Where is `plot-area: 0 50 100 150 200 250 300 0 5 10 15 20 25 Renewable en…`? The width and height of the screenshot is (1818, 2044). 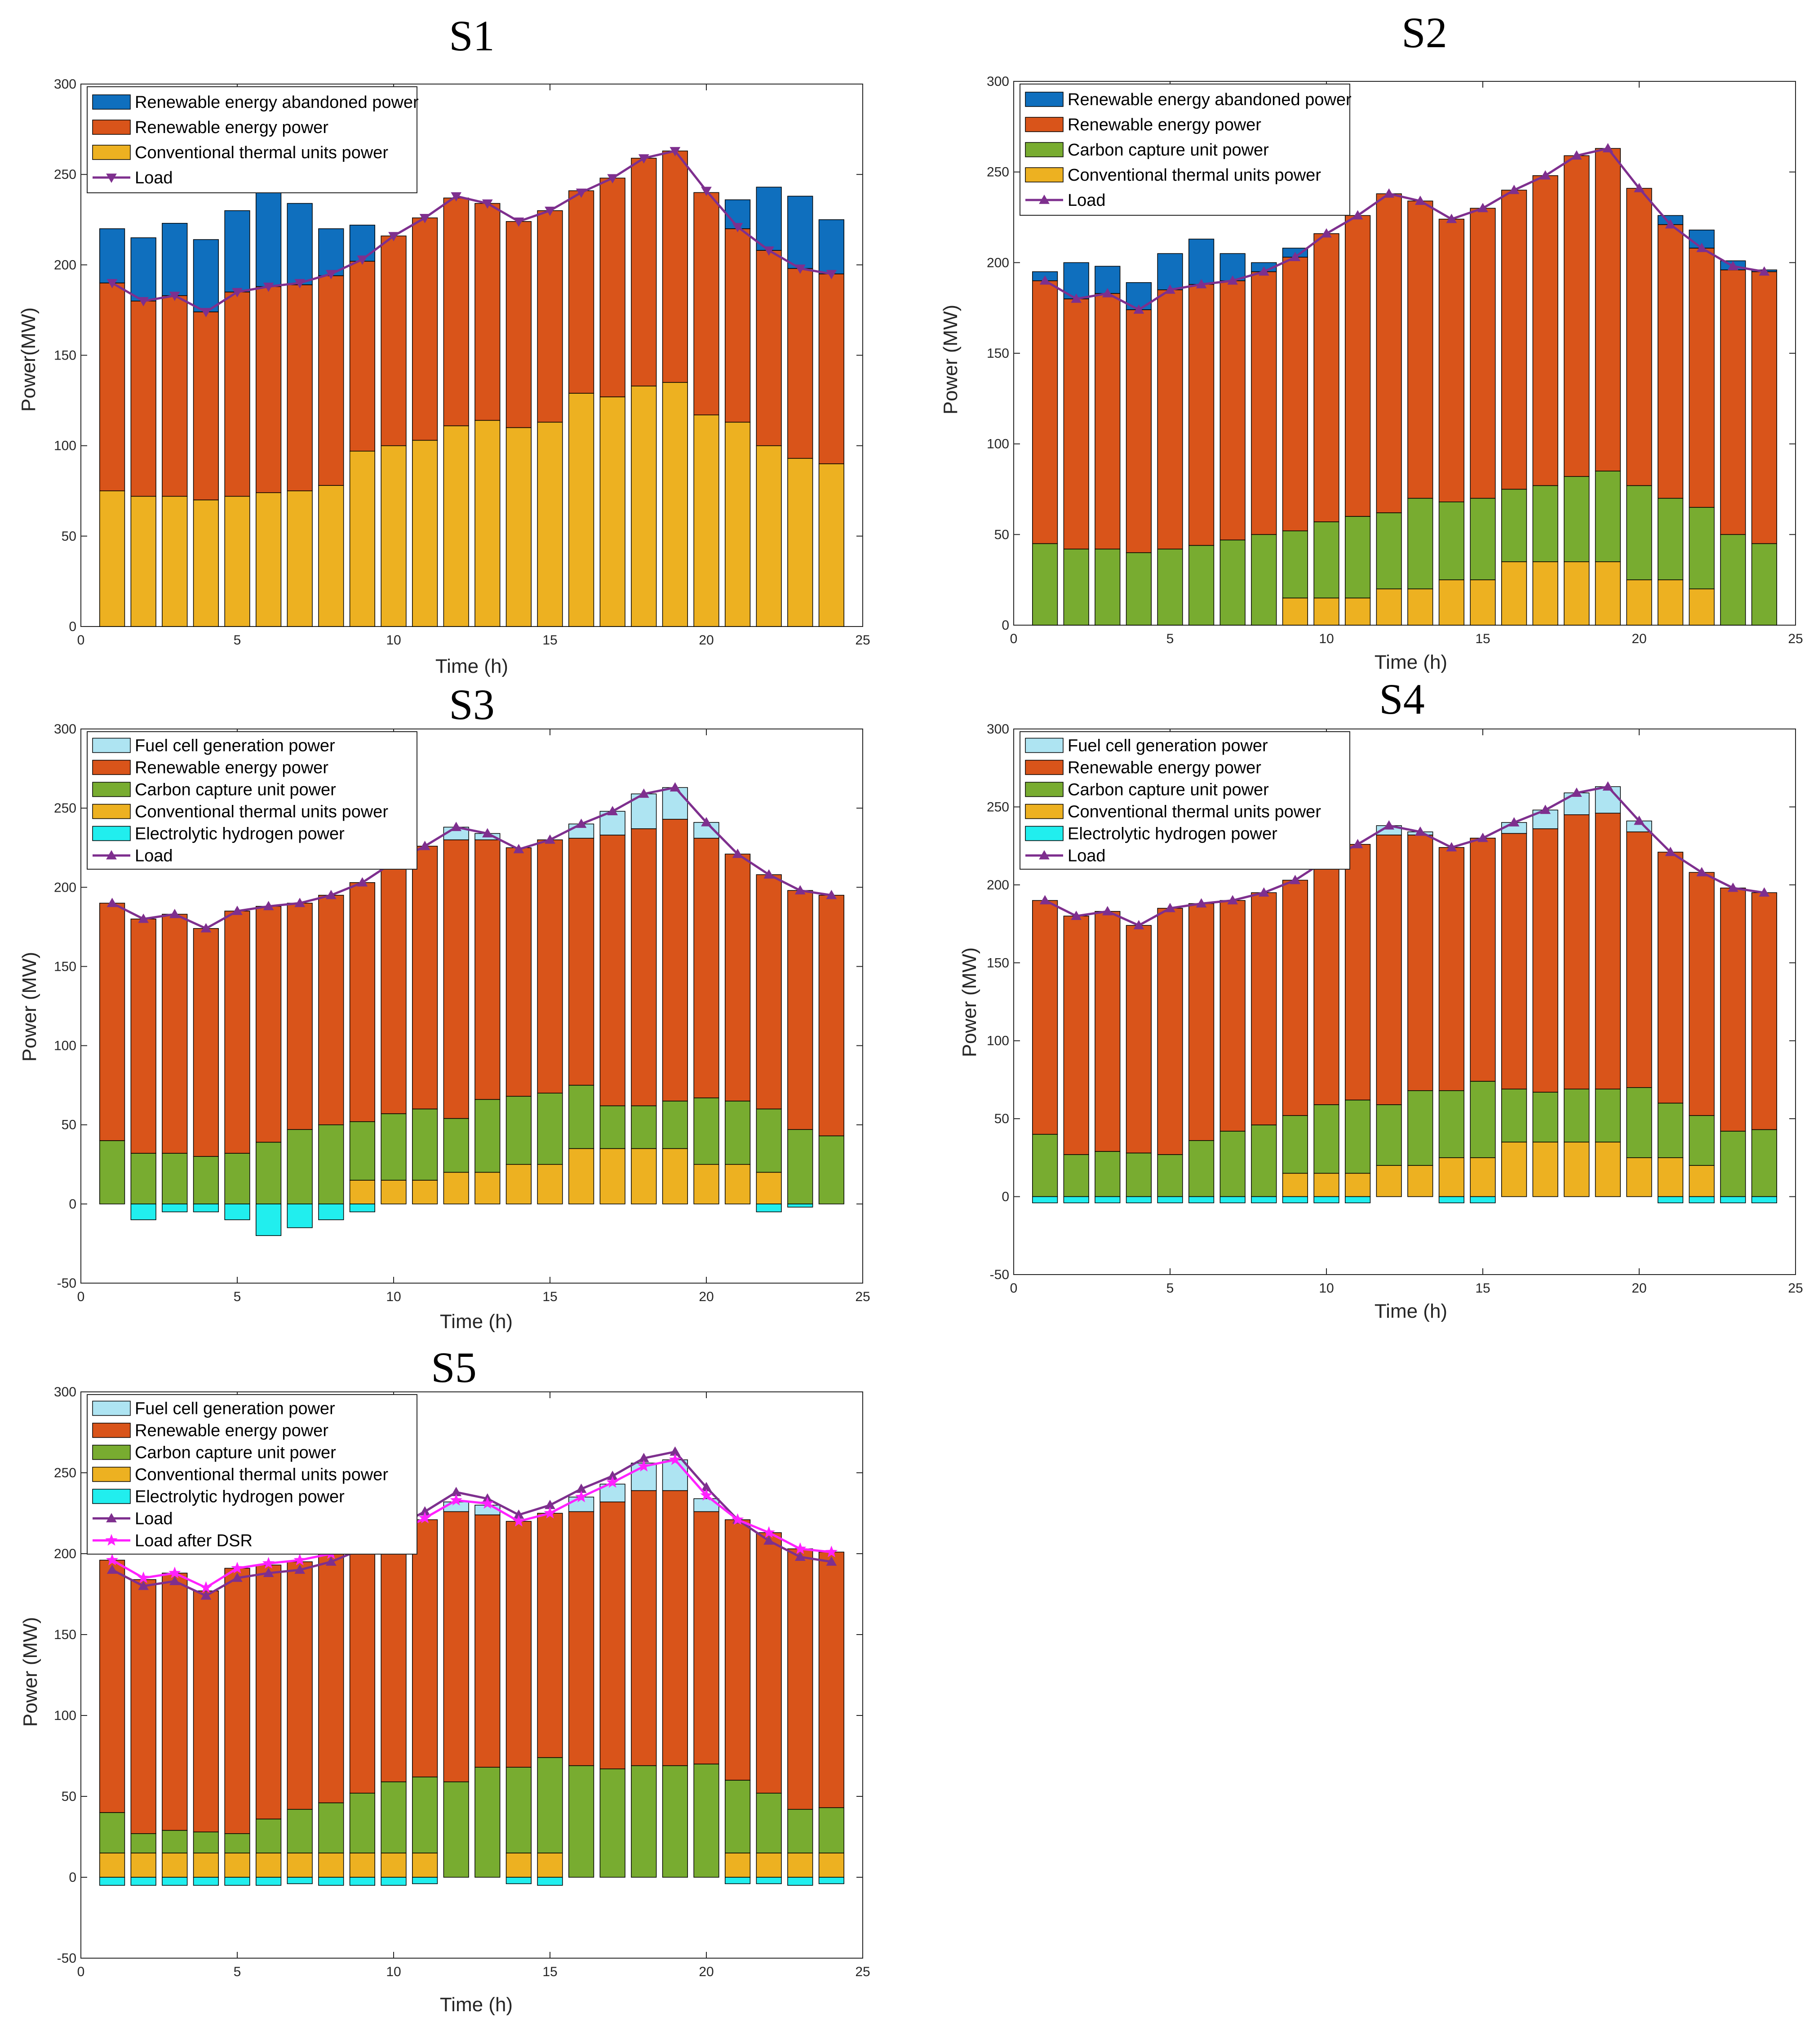 plot-area: 0 50 100 150 200 250 300 0 5 10 15 20 25 Renewable en… is located at coordinates (1395, 360).